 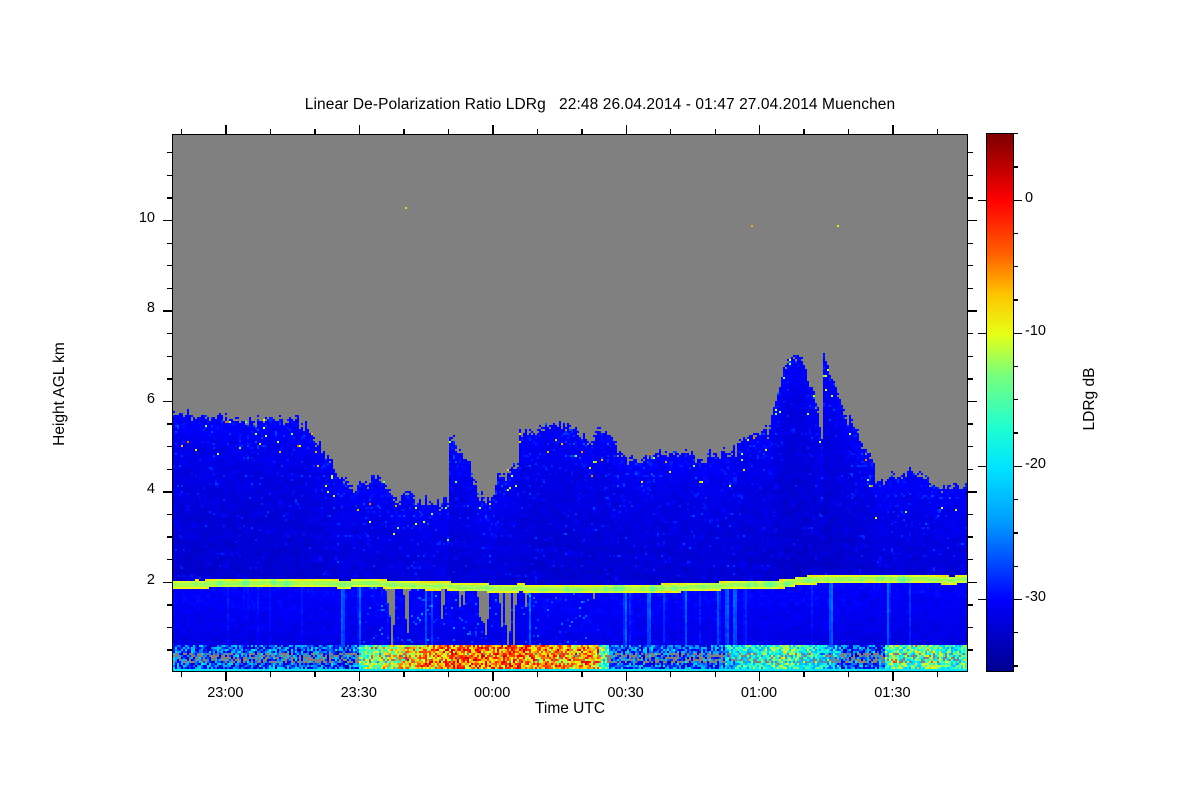 I want to click on x-tick-label: 23:00, so click(x=225, y=693).